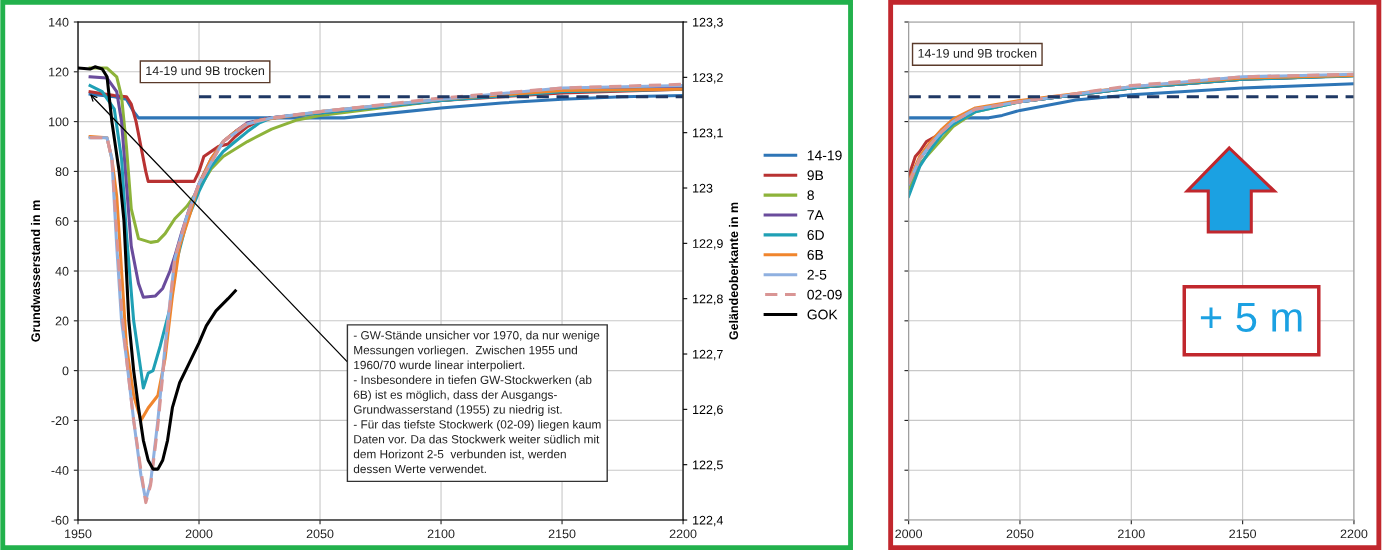 Image resolution: width=1383 pixels, height=550 pixels. I want to click on legend-label: 6B, so click(815, 254).